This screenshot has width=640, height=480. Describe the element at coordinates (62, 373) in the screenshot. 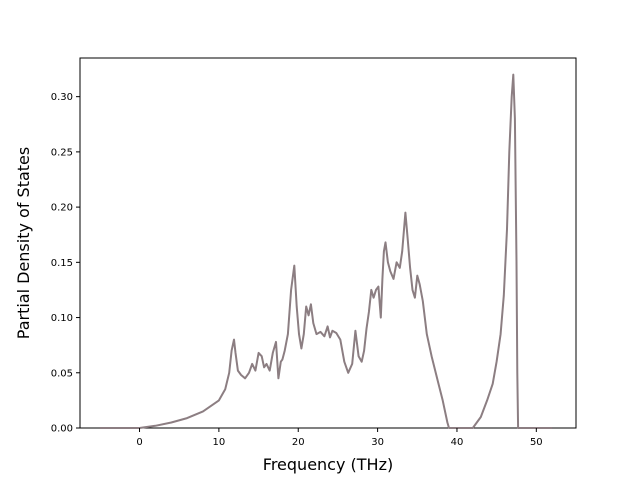

I see `y-tick-label: 0.05` at that location.